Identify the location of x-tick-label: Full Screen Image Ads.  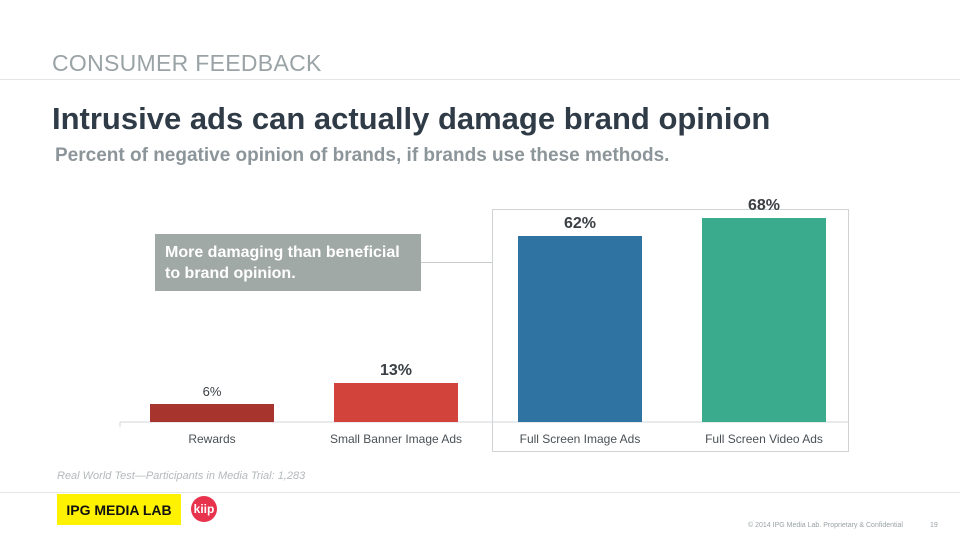
(580, 439).